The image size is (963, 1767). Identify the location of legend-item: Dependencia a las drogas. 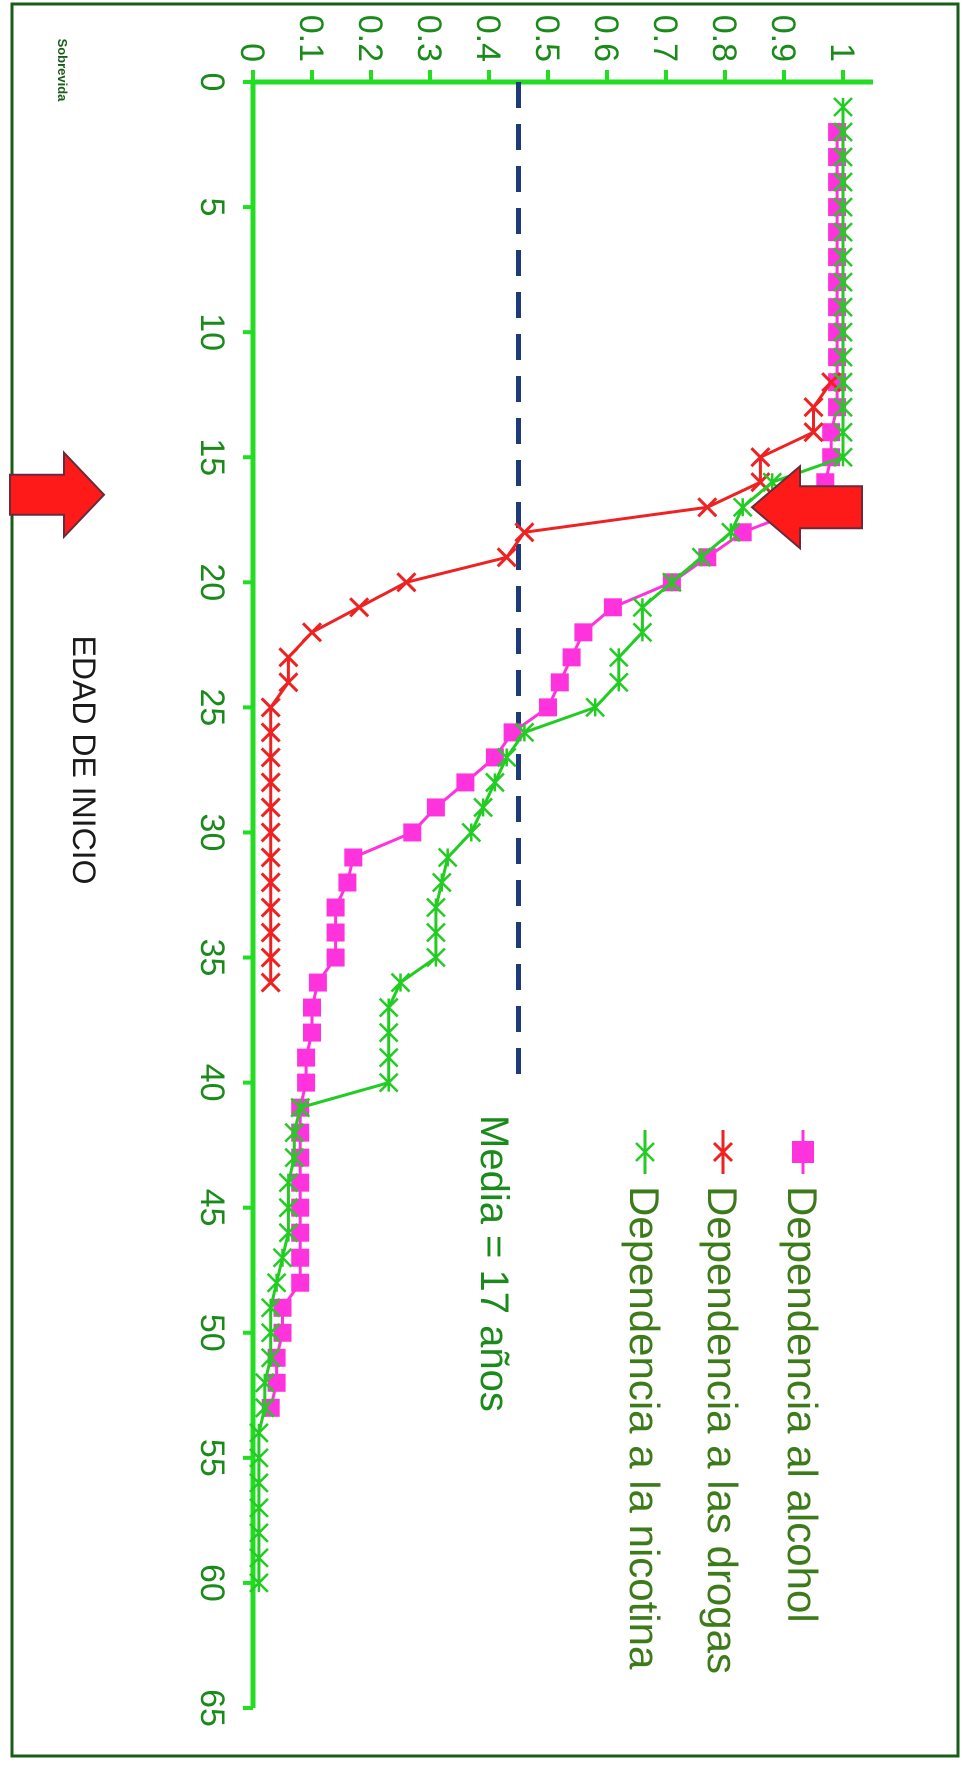
(722, 1402).